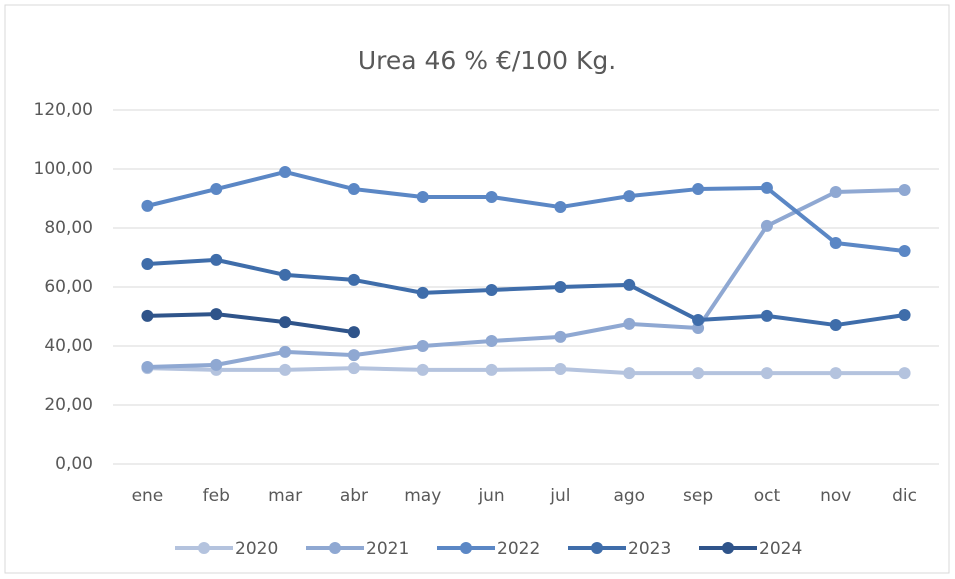  Describe the element at coordinates (780, 549) in the screenshot. I see `legend-label: 2024` at that location.